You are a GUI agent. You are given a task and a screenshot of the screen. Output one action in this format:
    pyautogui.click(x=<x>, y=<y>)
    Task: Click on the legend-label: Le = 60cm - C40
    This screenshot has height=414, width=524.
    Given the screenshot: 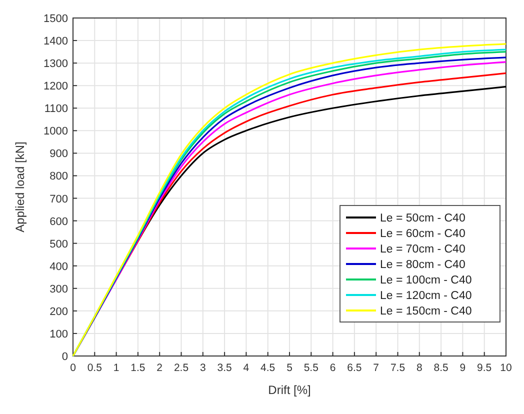 What is the action you would take?
    pyautogui.click(x=423, y=234)
    